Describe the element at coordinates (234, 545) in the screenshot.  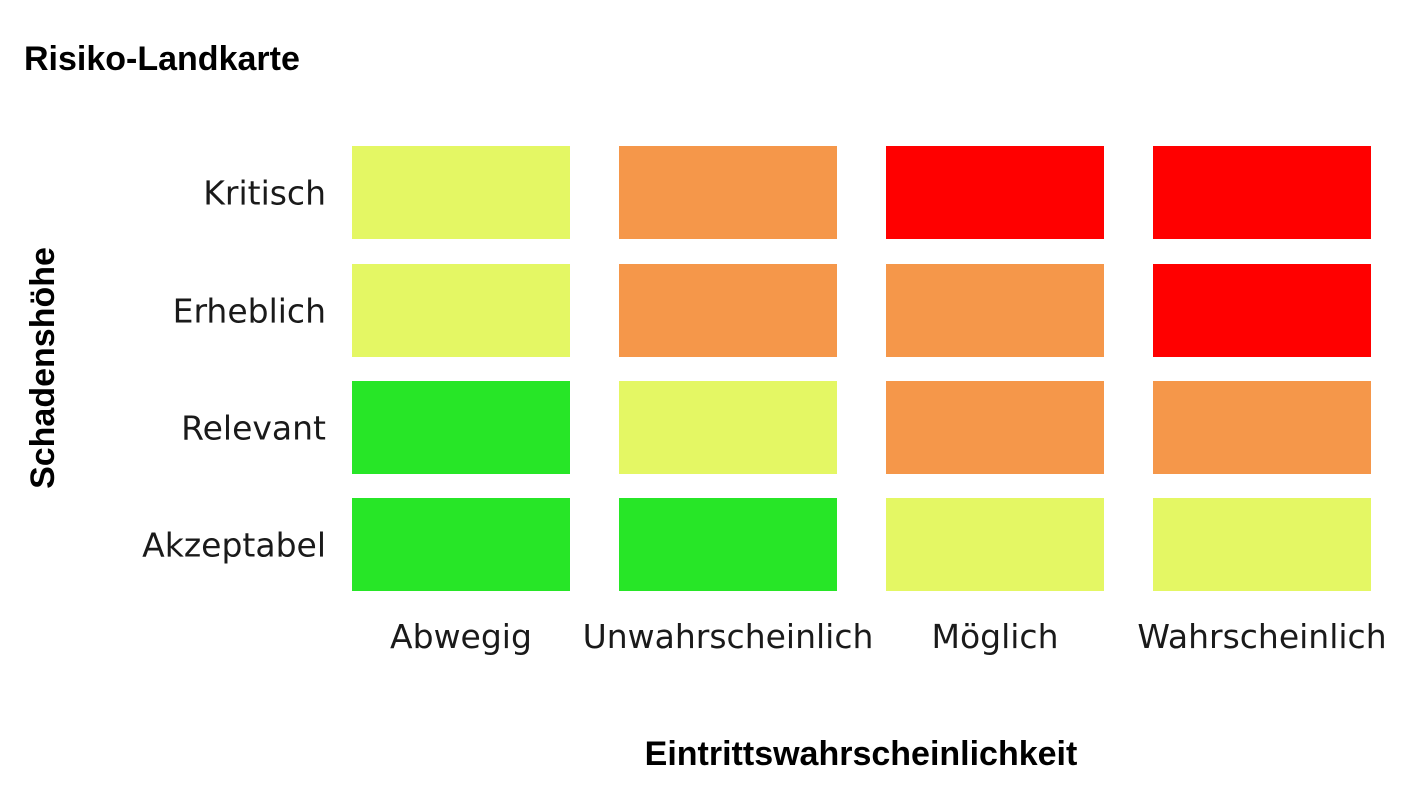
I see `y-tick-label: Akzeptabel` at that location.